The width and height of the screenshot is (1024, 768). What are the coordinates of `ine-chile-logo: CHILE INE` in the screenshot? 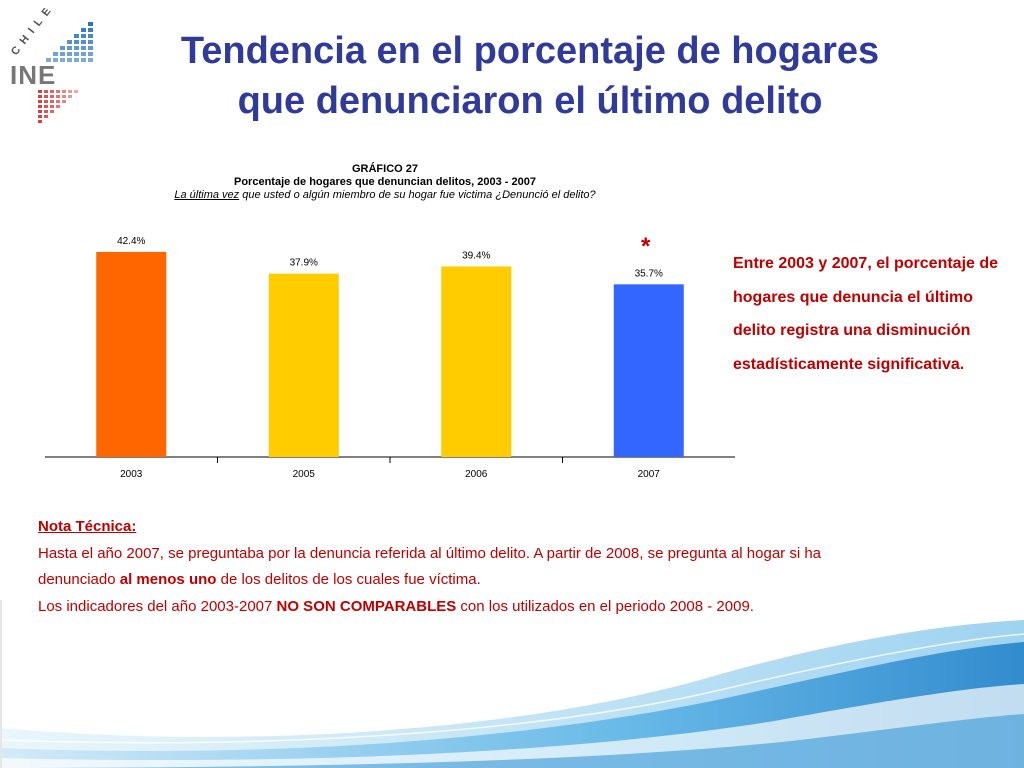 It's located at (51, 65).